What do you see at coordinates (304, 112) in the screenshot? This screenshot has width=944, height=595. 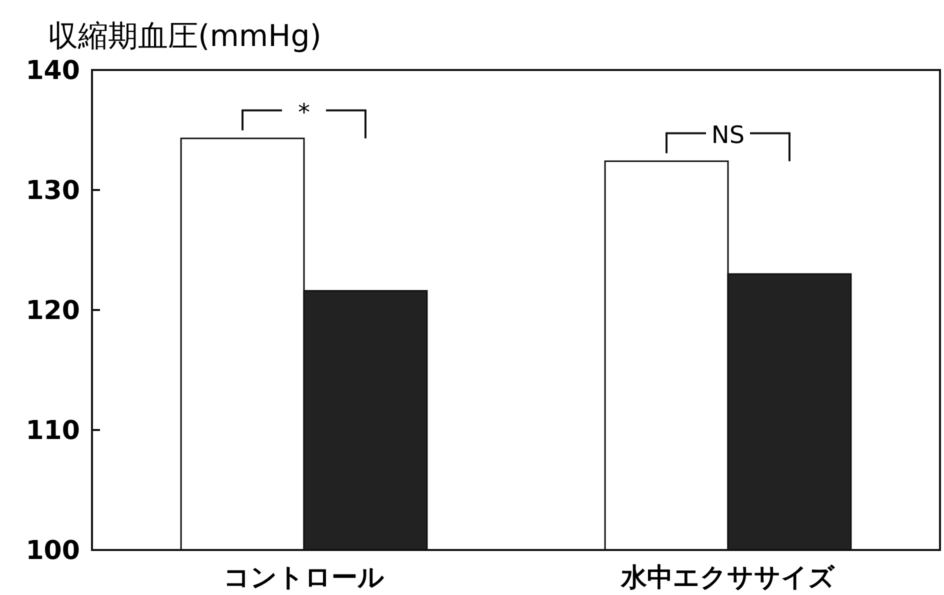 I see `annotation: *` at bounding box center [304, 112].